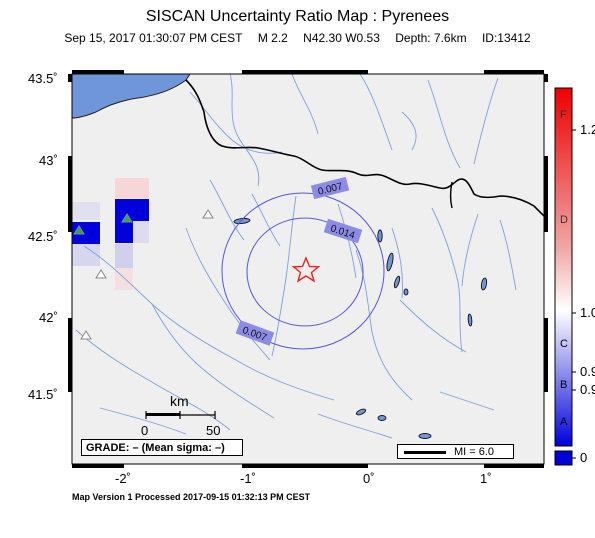 The image size is (595, 538). Describe the element at coordinates (369, 478) in the screenshot. I see `lon-tick-label: 0˚` at that location.